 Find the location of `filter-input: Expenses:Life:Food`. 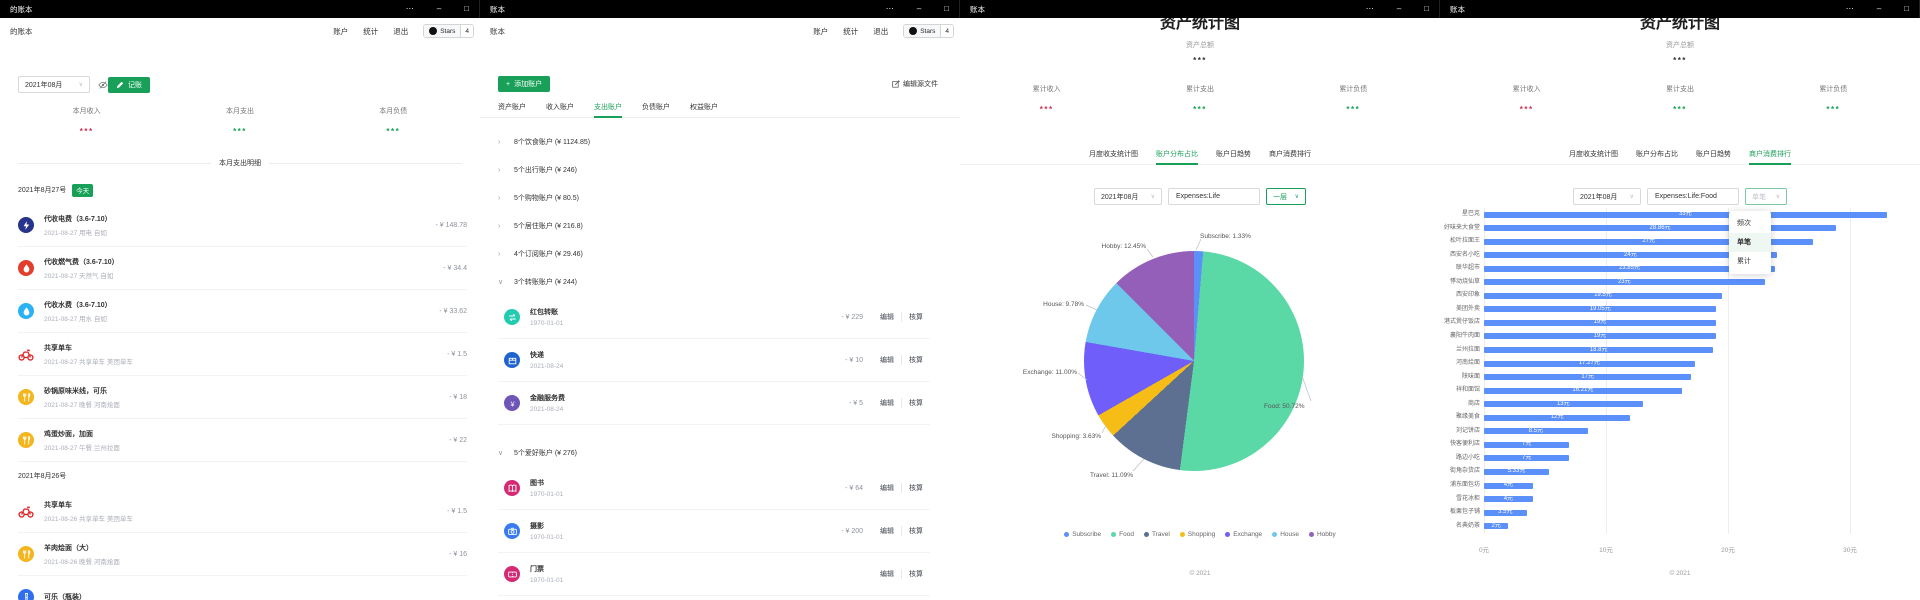

filter-input: Expenses:Life:Food is located at coordinates (1693, 196).